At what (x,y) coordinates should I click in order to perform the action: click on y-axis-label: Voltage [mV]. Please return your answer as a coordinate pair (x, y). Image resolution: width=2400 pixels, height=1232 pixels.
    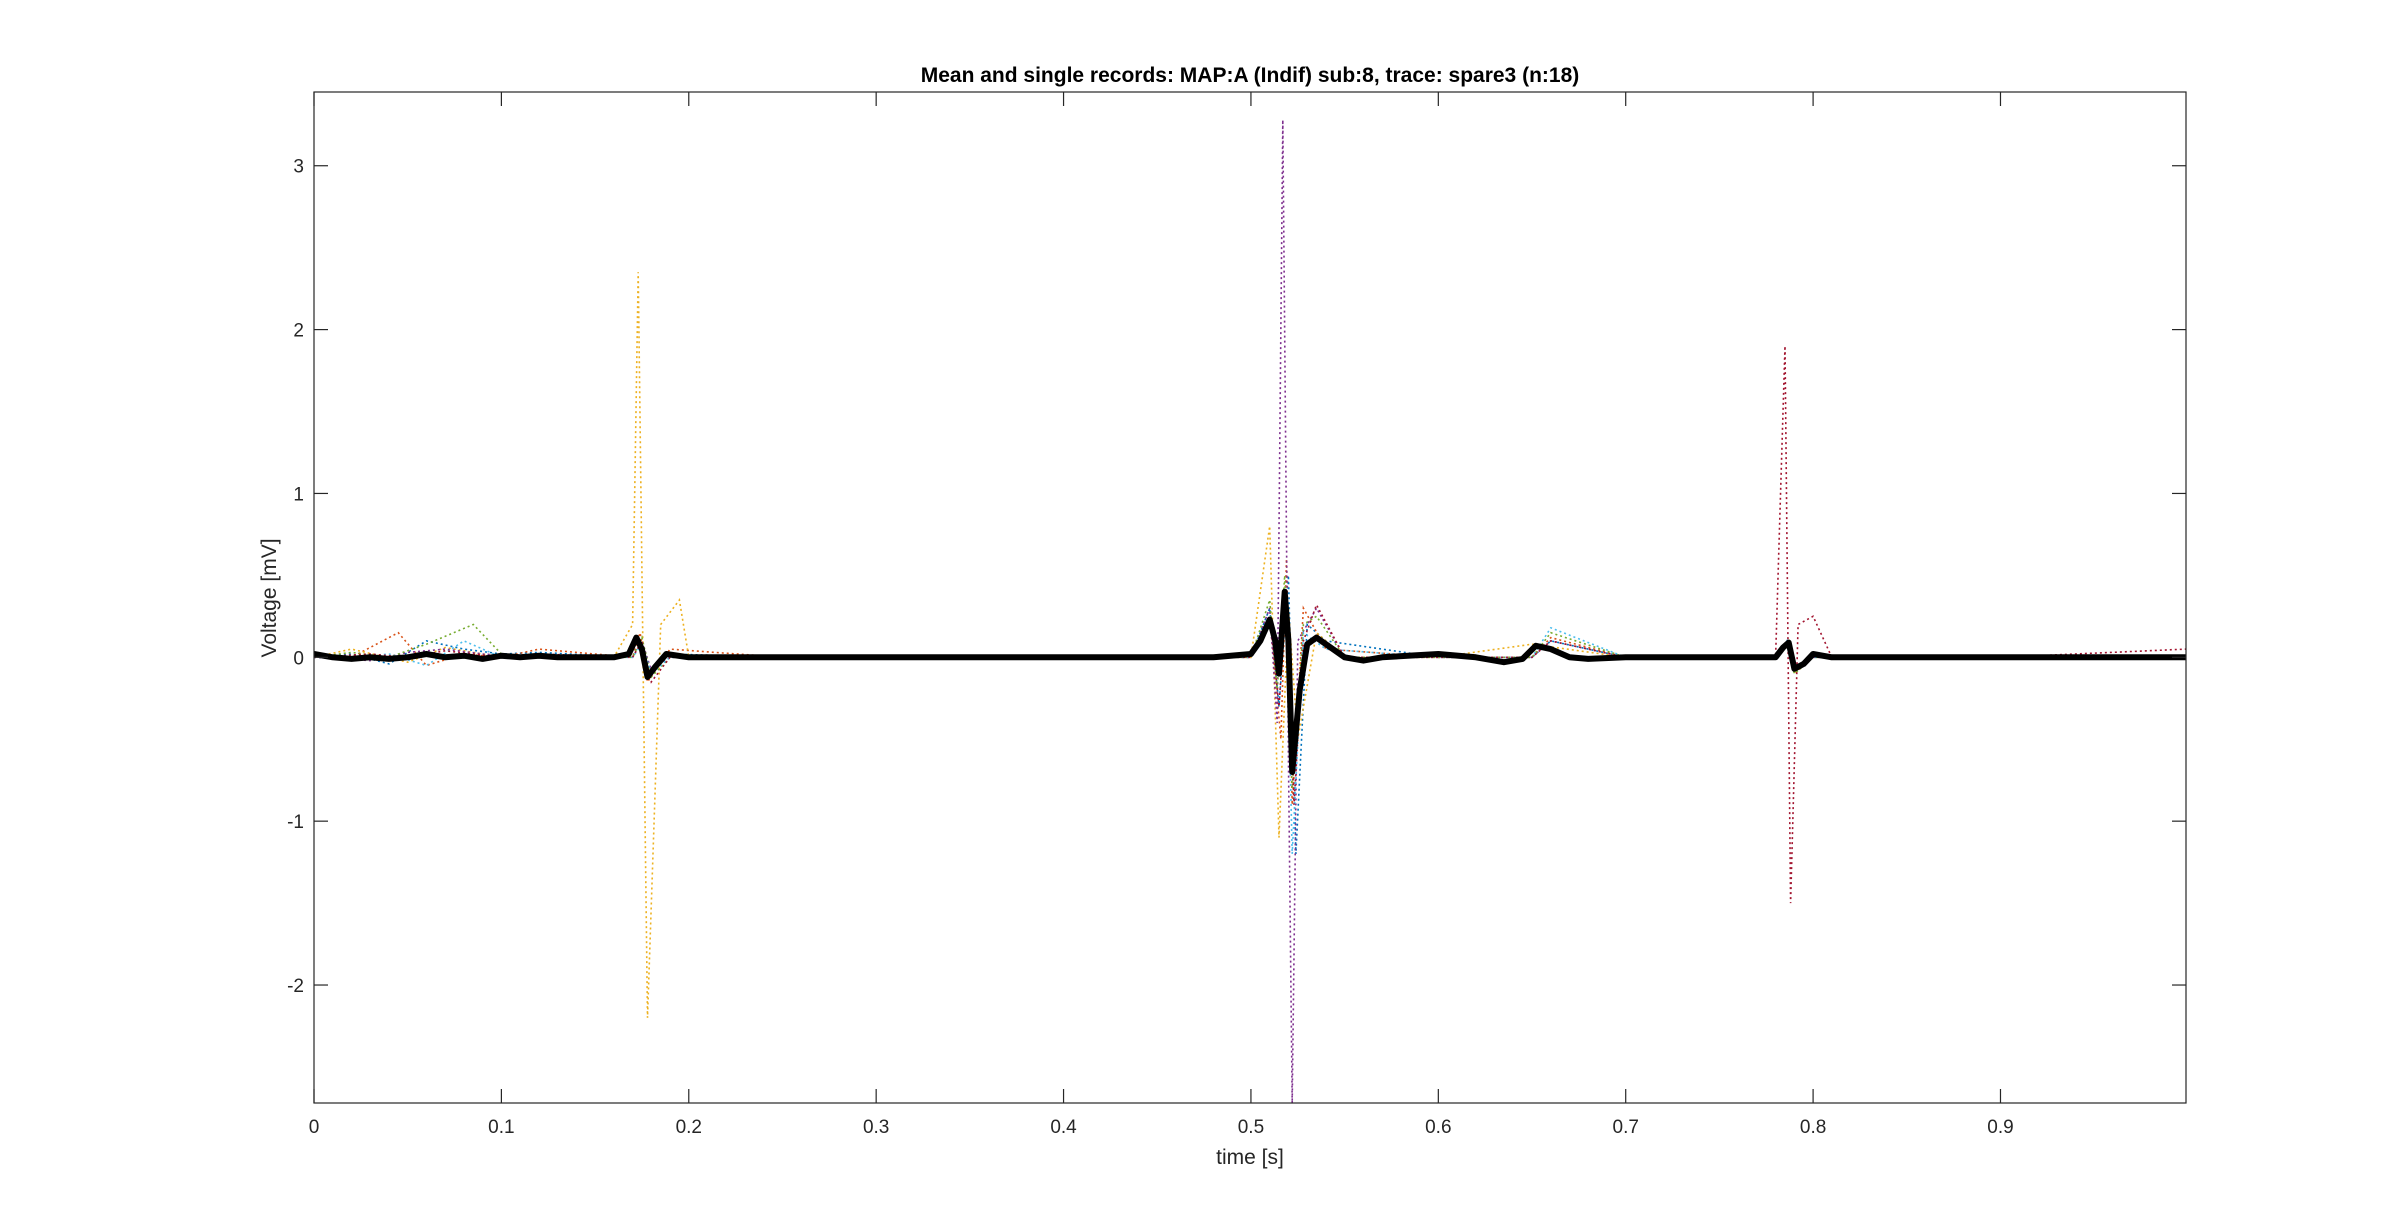
    Looking at the image, I should click on (269, 597).